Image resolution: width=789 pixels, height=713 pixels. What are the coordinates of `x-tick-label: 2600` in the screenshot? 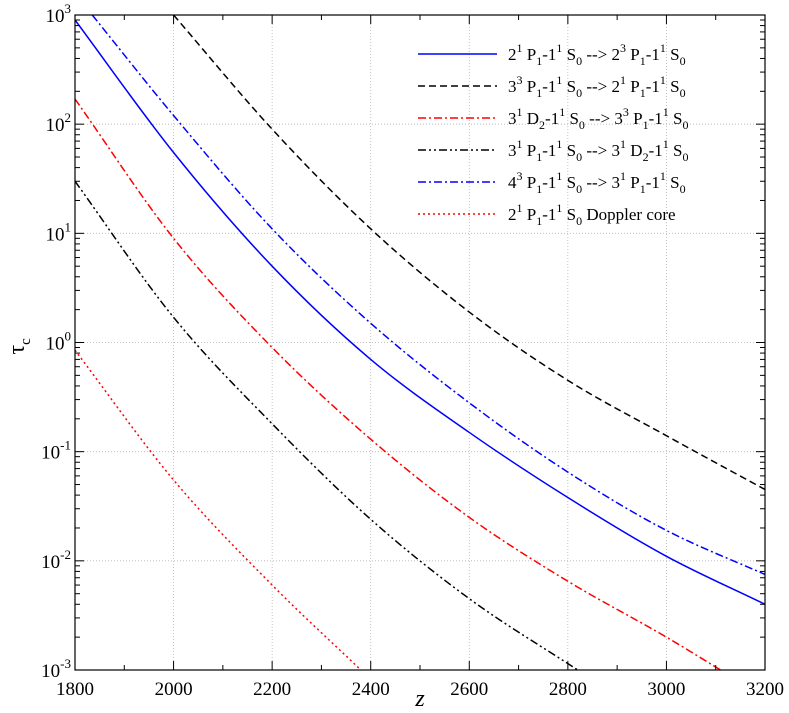 It's located at (469, 689).